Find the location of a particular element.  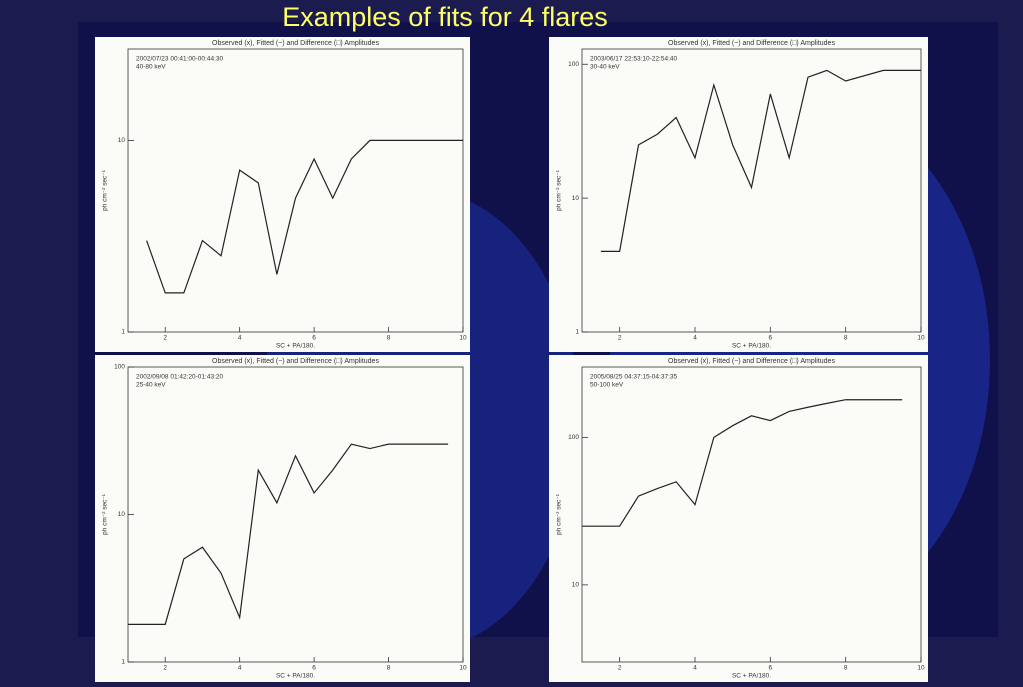

plot-subtitle: 30-40 keV is located at coordinates (605, 67).